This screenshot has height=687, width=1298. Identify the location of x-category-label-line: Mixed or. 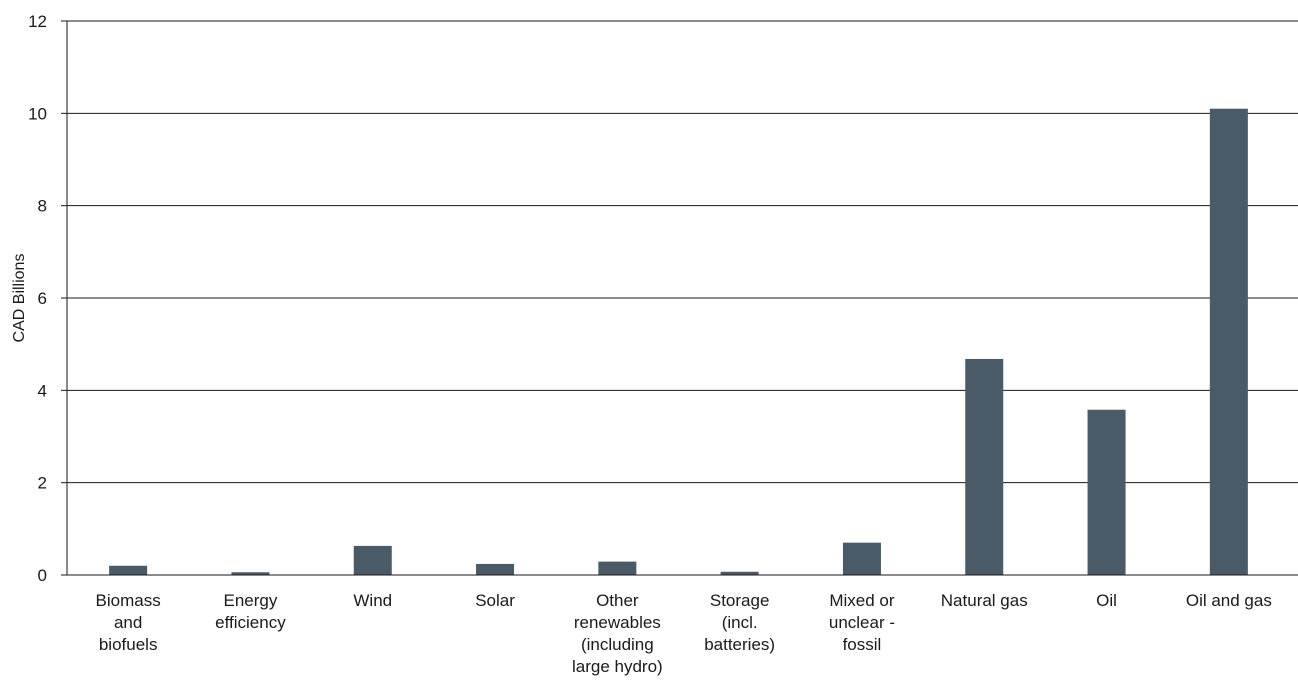
(862, 600).